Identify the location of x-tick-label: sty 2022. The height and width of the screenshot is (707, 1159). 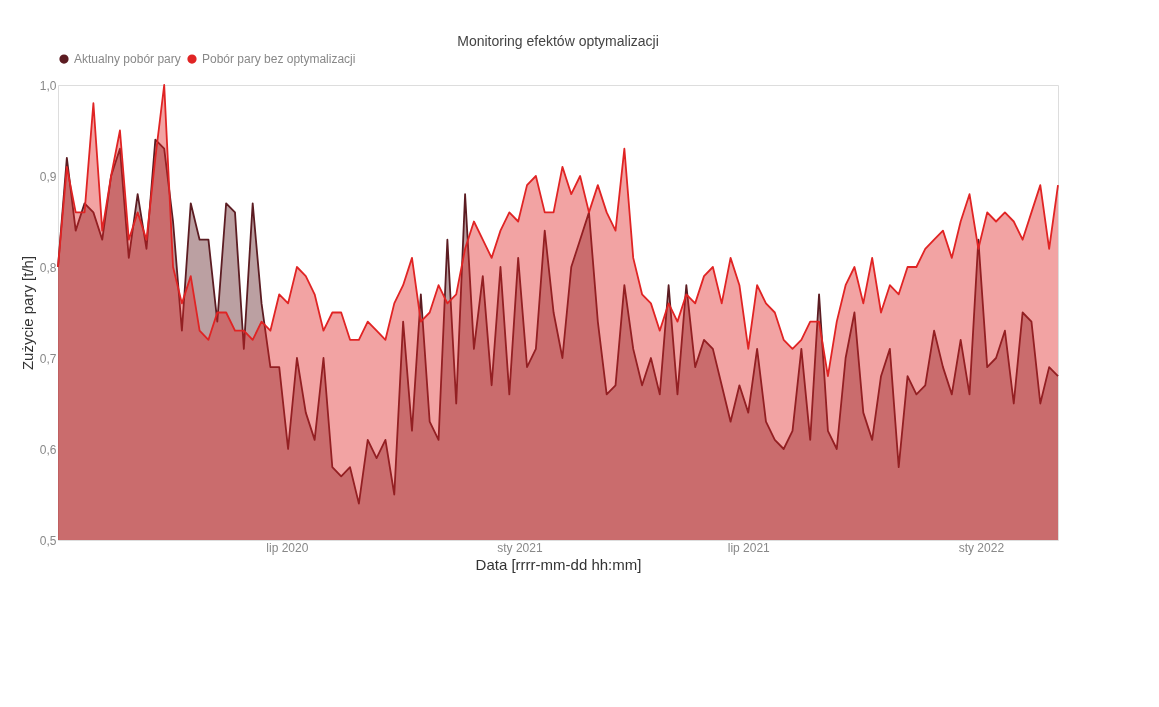
(981, 547).